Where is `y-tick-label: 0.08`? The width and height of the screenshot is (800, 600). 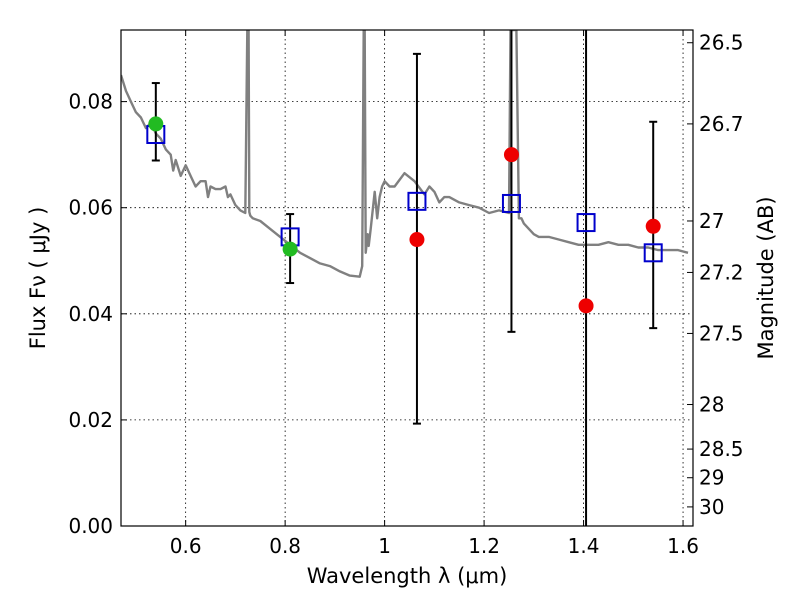 y-tick-label: 0.08 is located at coordinates (90, 102).